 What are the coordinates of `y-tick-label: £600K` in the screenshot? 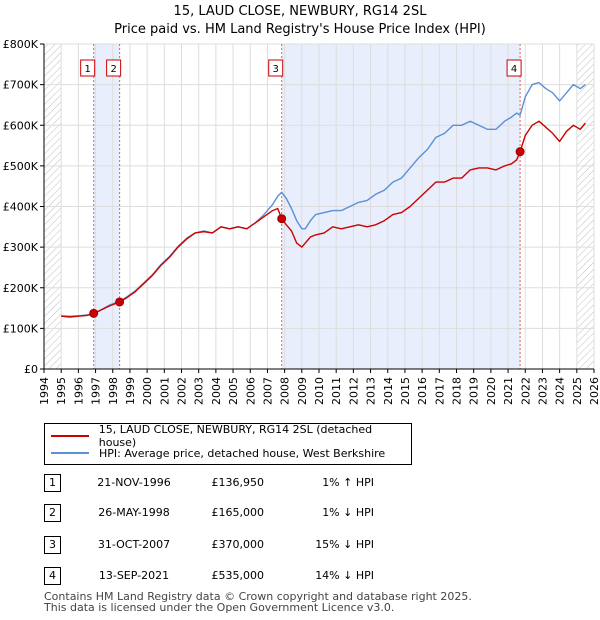 It's located at (21, 125).